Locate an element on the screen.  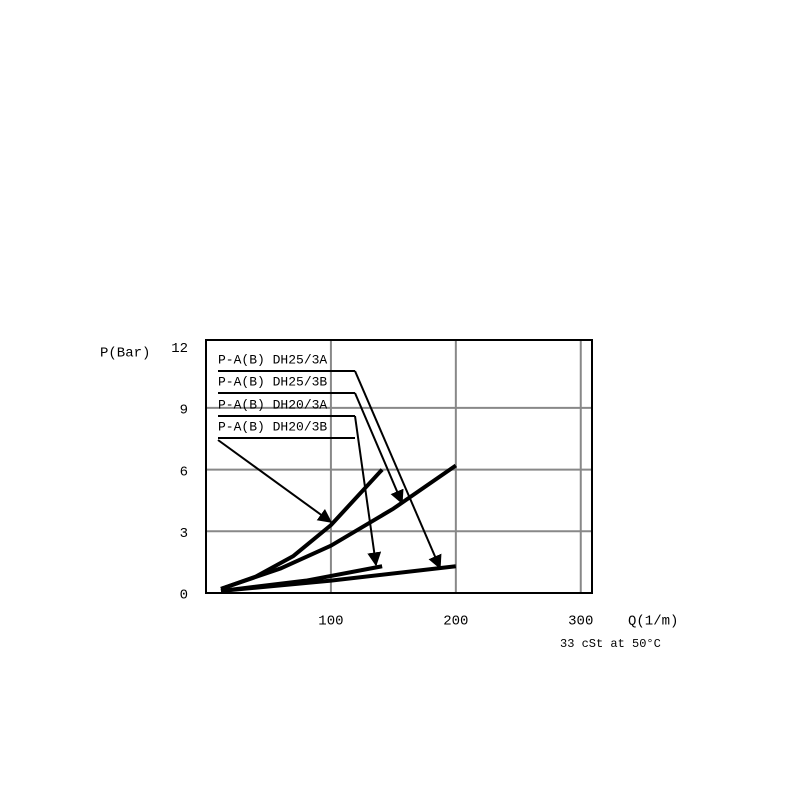
y-tick-label: 6 is located at coordinates (184, 472).